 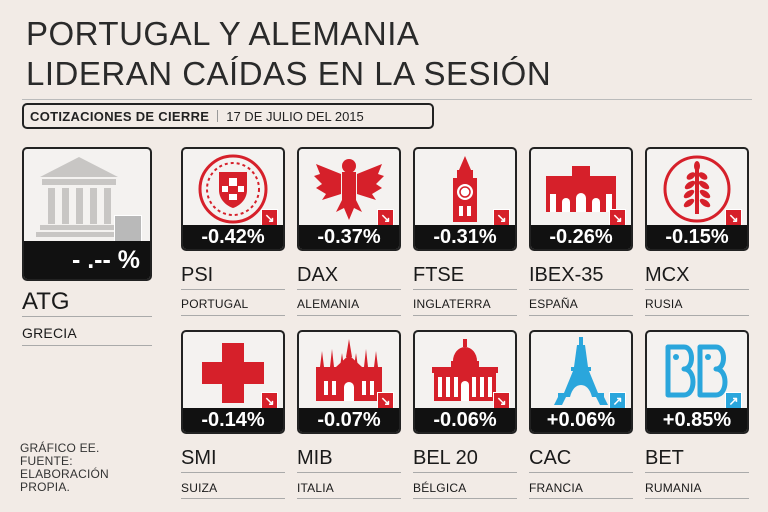 I want to click on index-card-ibex: ↘ -0.26%, so click(x=581, y=199).